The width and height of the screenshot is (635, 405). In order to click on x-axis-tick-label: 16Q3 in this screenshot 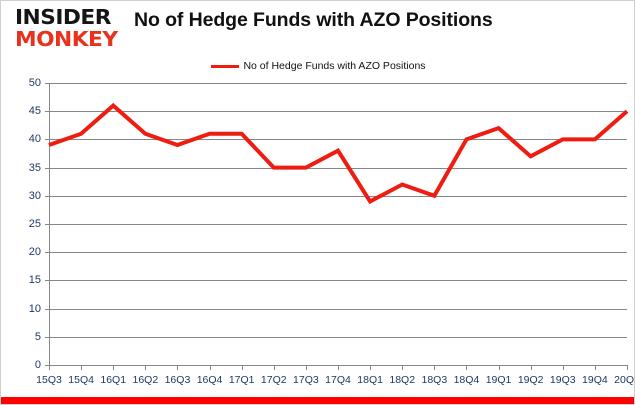, I will do `click(177, 380)`.